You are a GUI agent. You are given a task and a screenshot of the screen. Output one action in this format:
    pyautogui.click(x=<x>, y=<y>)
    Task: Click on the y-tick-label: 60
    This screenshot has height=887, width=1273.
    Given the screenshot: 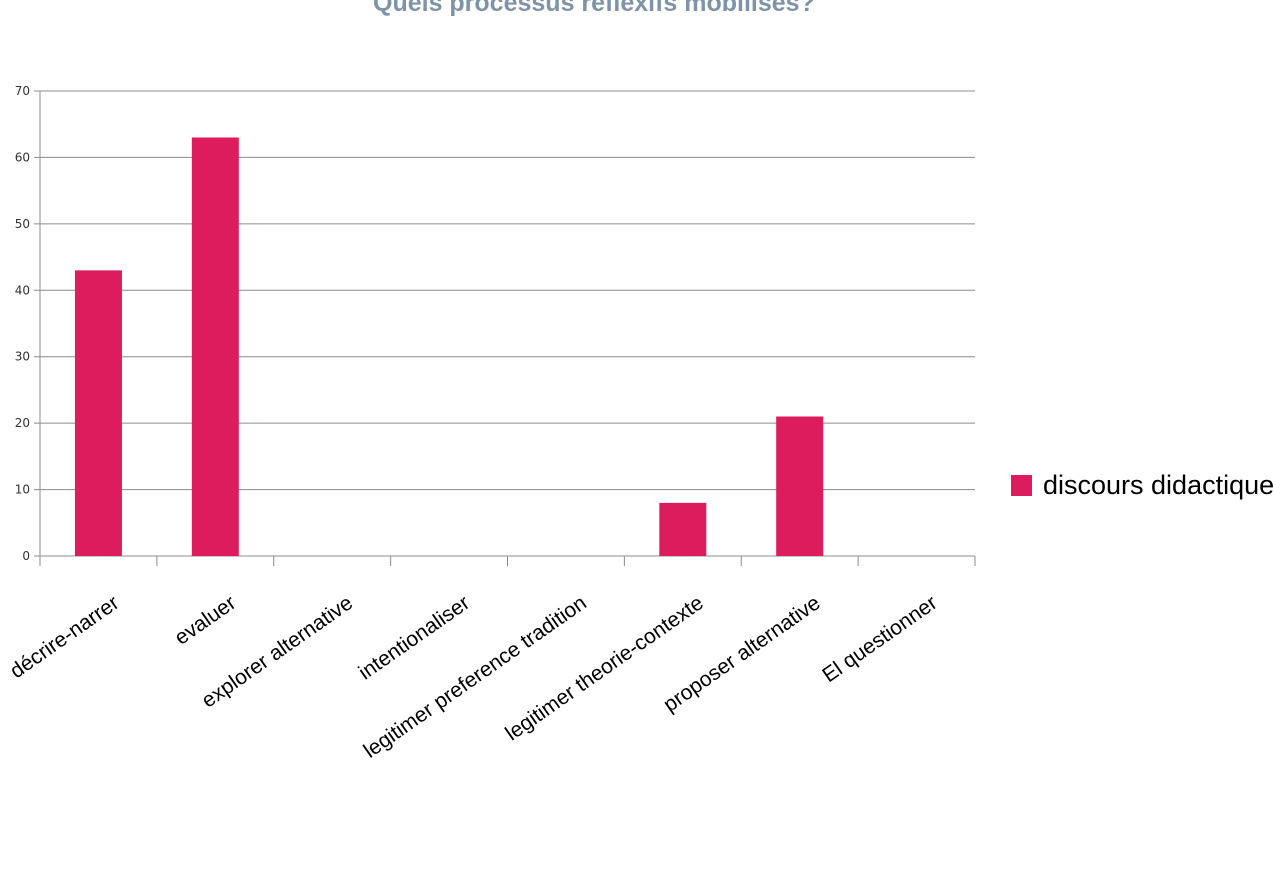 What is the action you would take?
    pyautogui.click(x=22, y=157)
    